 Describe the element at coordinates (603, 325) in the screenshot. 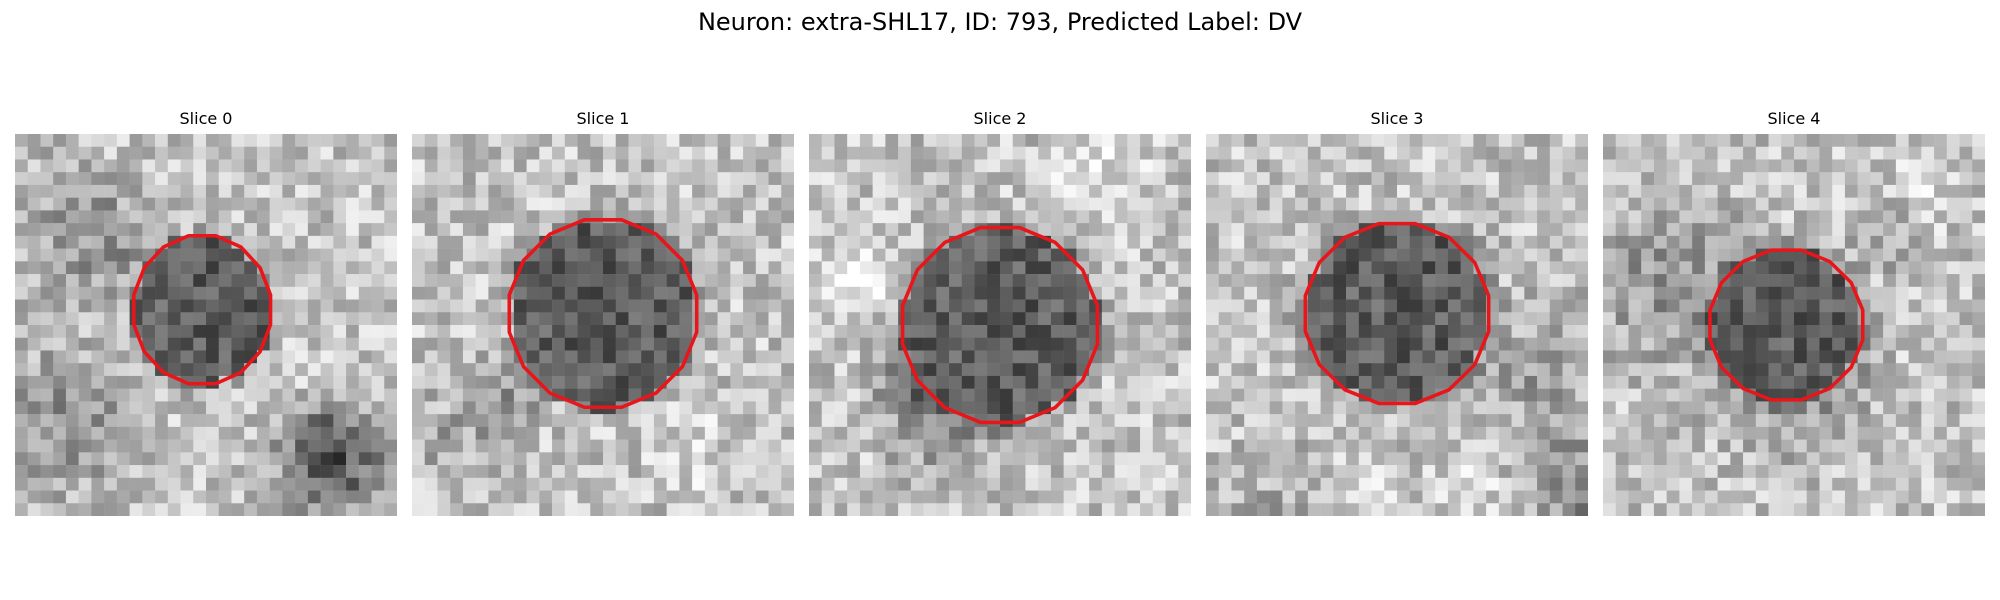

I see `slice-image` at that location.